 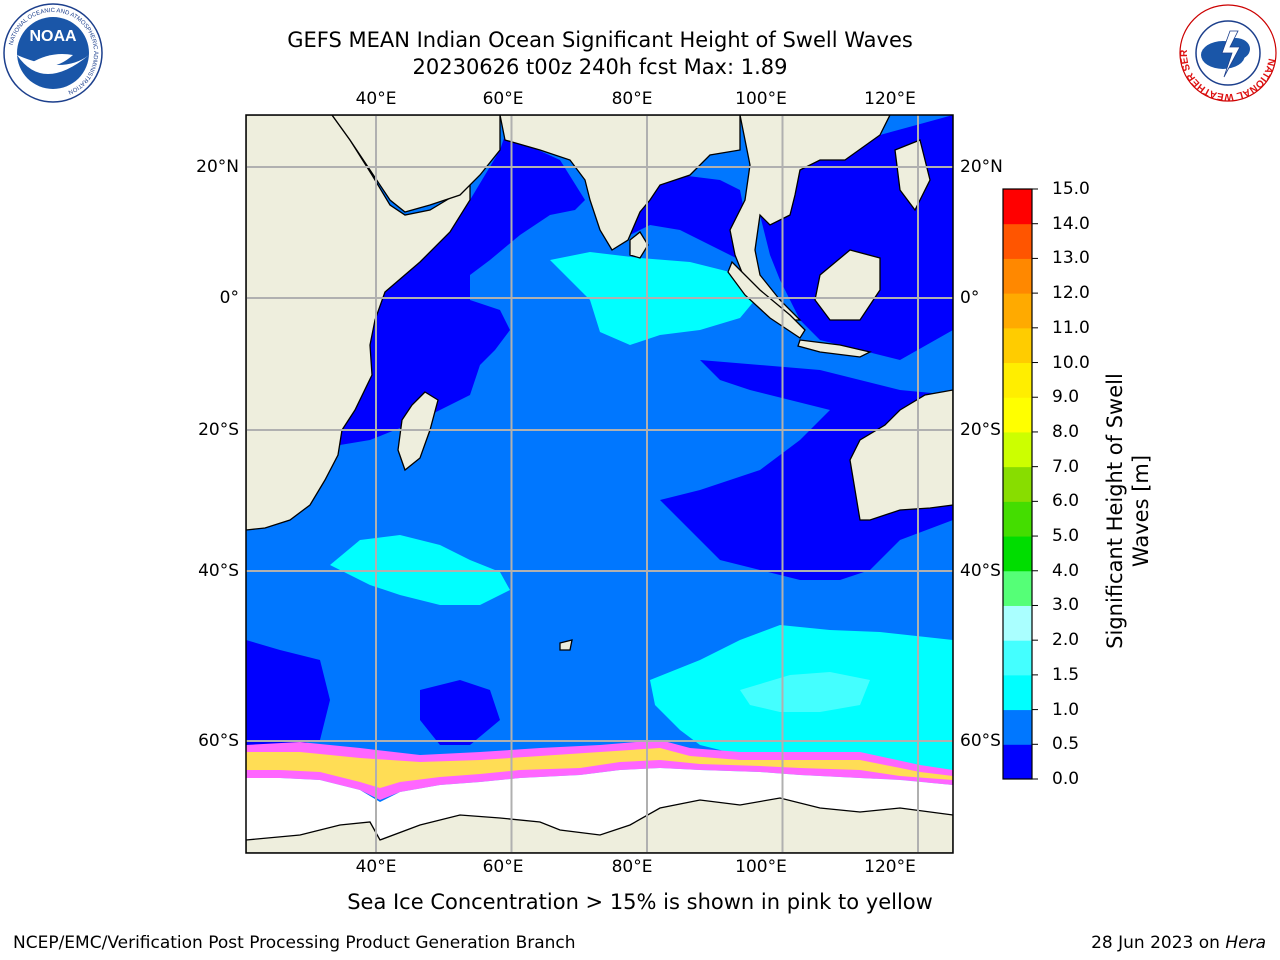 What do you see at coordinates (1066, 709) in the screenshot?
I see `colorbar-tick-label: 1.0` at bounding box center [1066, 709].